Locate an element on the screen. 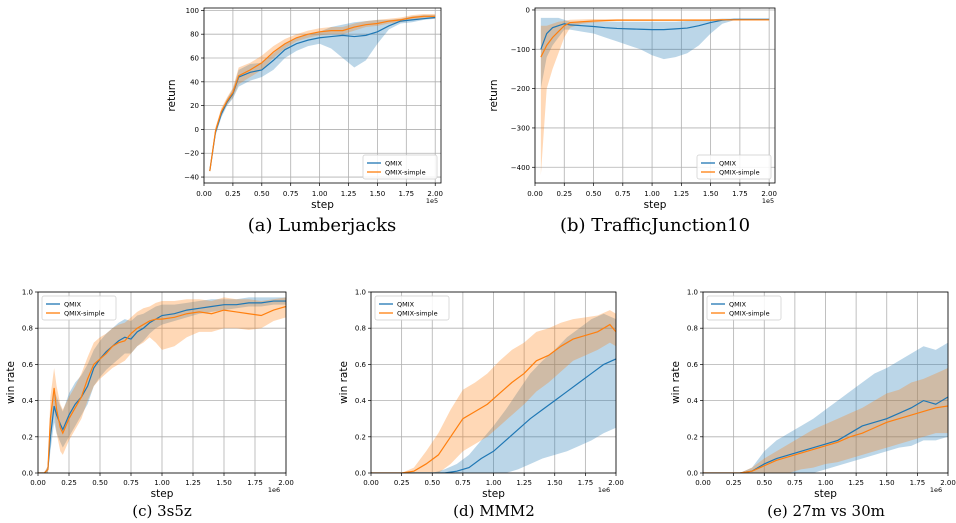 The height and width of the screenshot is (523, 956). subfigure-caption: (c) 3s5z is located at coordinates (162, 511).